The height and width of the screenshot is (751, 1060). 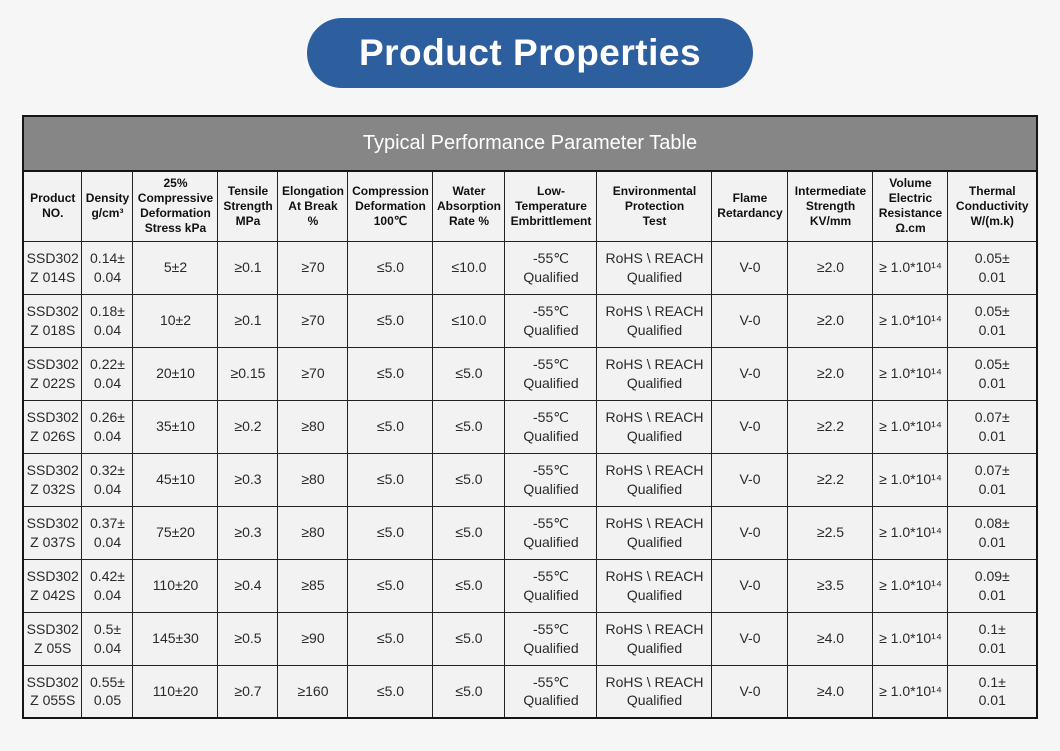 What do you see at coordinates (107, 373) in the screenshot?
I see `cell-density: 0.22± 0.04` at bounding box center [107, 373].